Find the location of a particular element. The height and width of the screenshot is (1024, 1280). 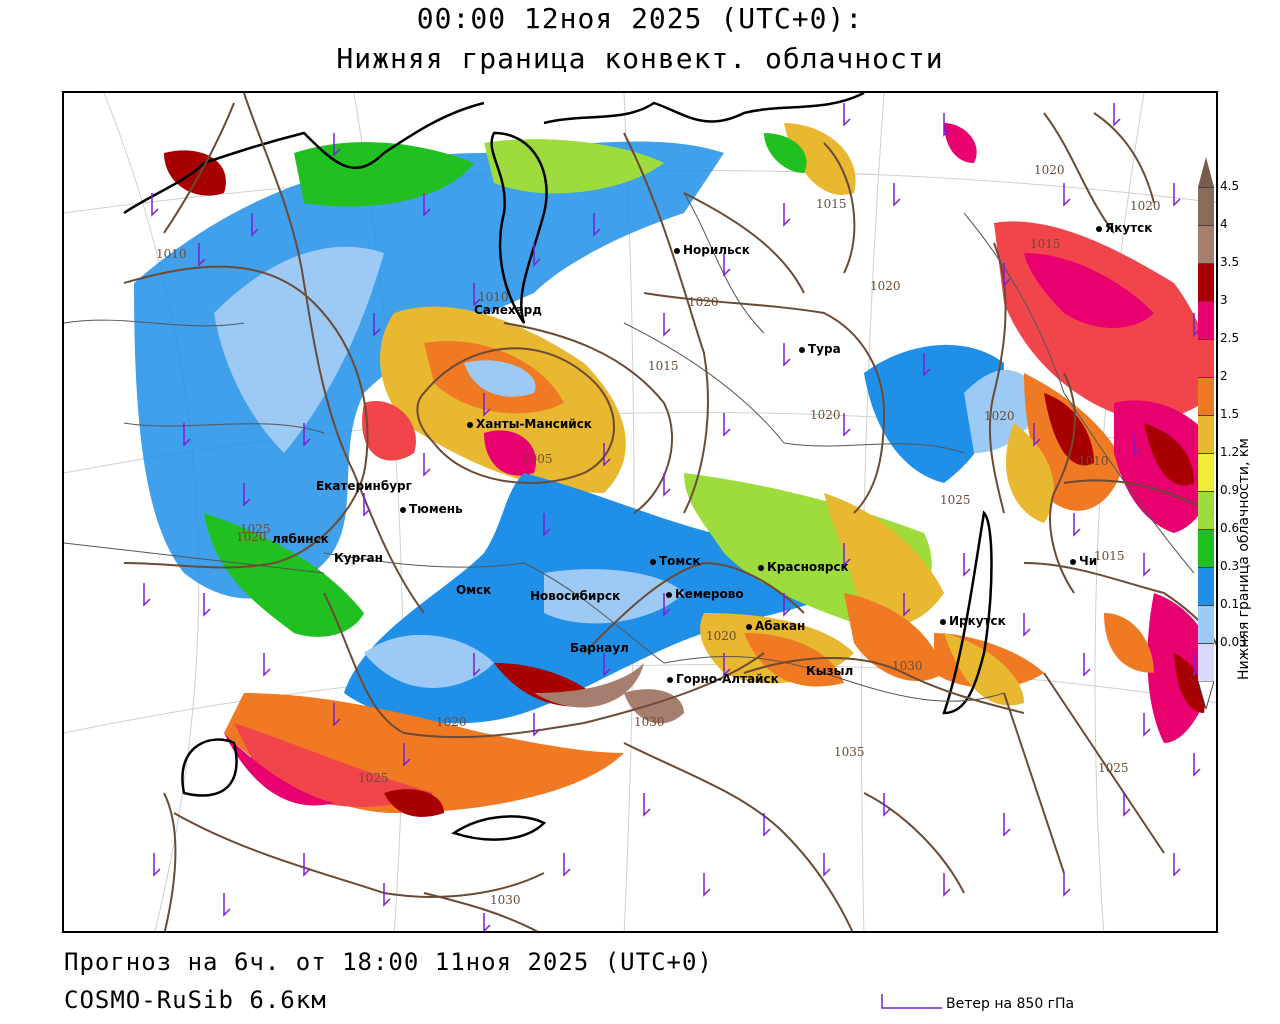

city-yakutsk: Якутск is located at coordinates (1124, 228).